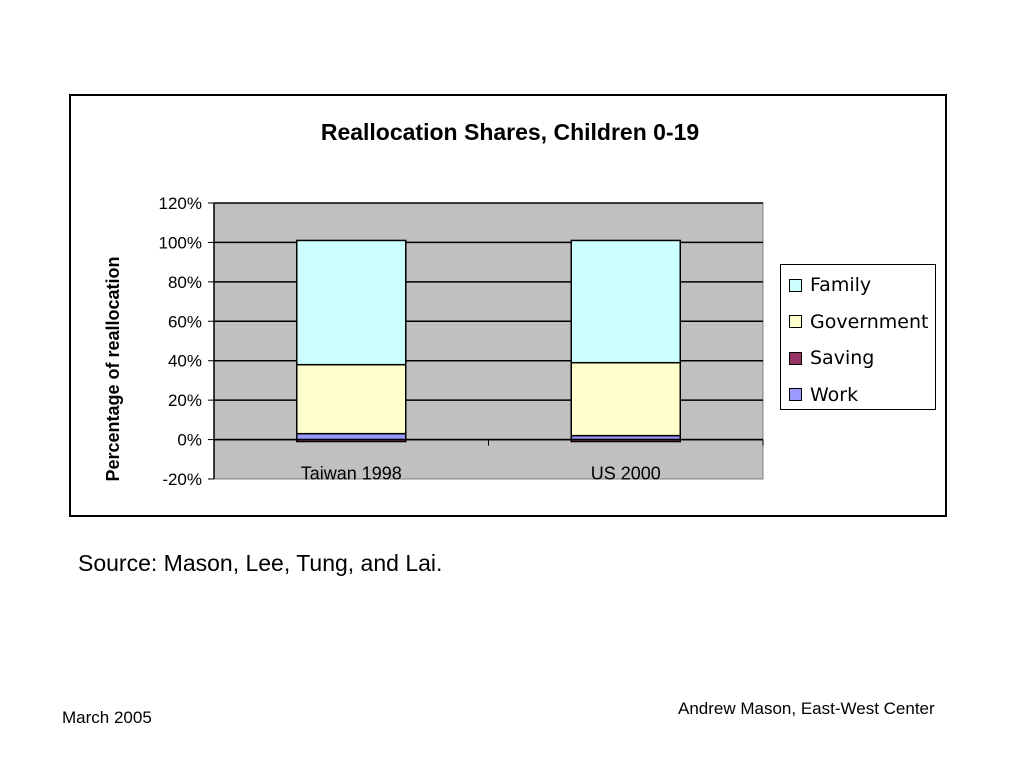 This screenshot has width=1024, height=768. I want to click on legend-label: Saving, so click(842, 358).